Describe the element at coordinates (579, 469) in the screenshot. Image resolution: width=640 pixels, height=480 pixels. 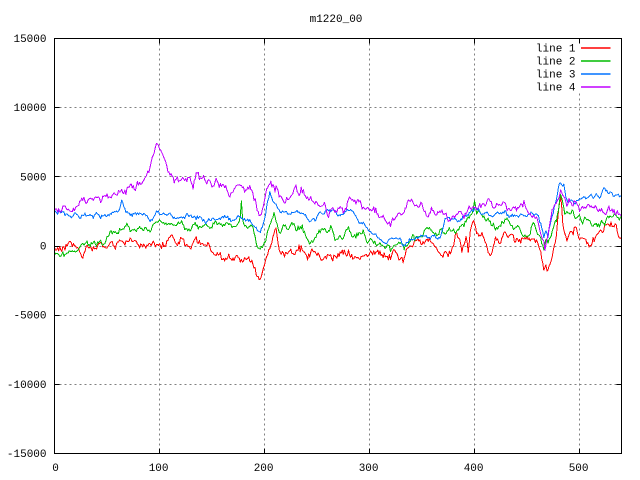
I see `svg-text: 500` at that location.